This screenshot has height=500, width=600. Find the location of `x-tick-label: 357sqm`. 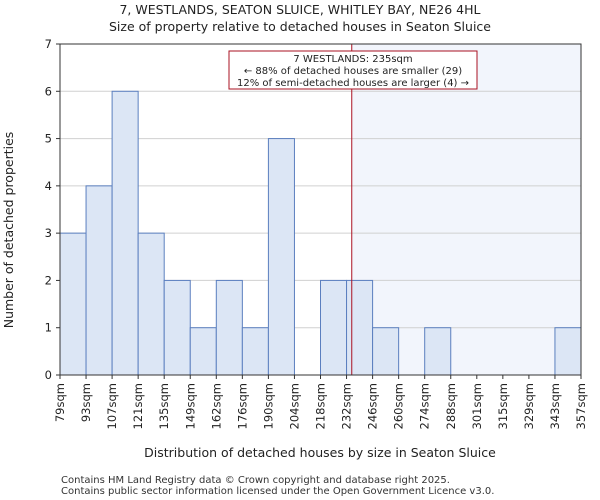

x-tick-label: 357sqm is located at coordinates (581, 406).